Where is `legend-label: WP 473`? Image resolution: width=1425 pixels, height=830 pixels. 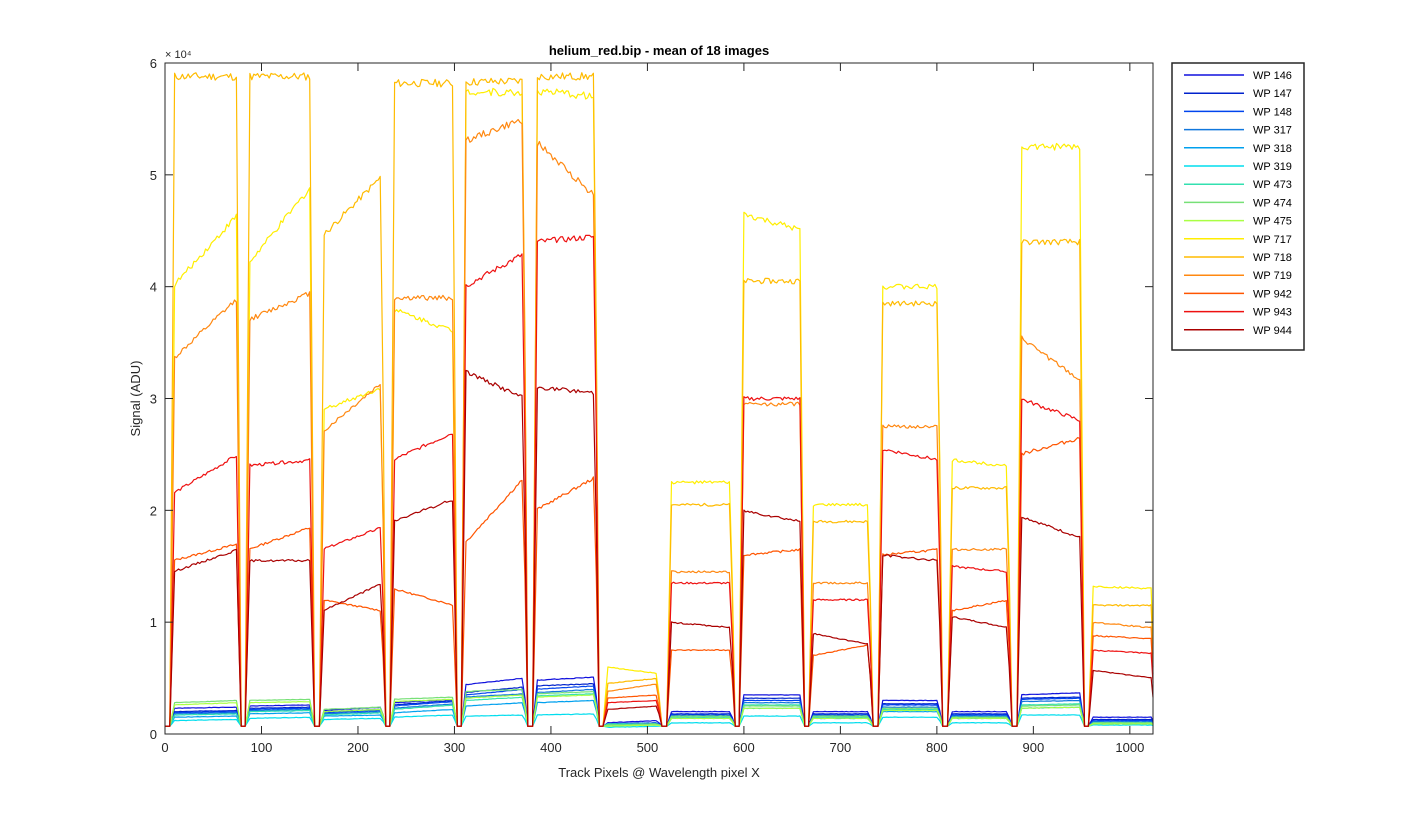
legend-label: WP 473 is located at coordinates (1272, 185).